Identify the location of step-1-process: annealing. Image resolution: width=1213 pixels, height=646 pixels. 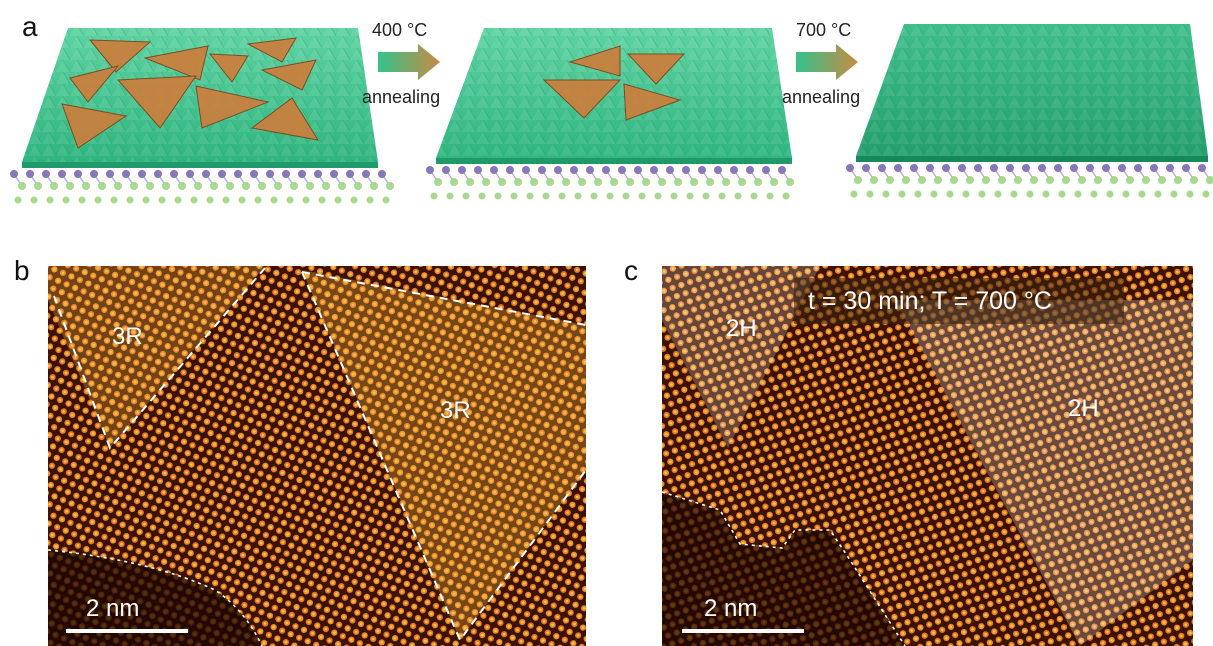
(401, 97).